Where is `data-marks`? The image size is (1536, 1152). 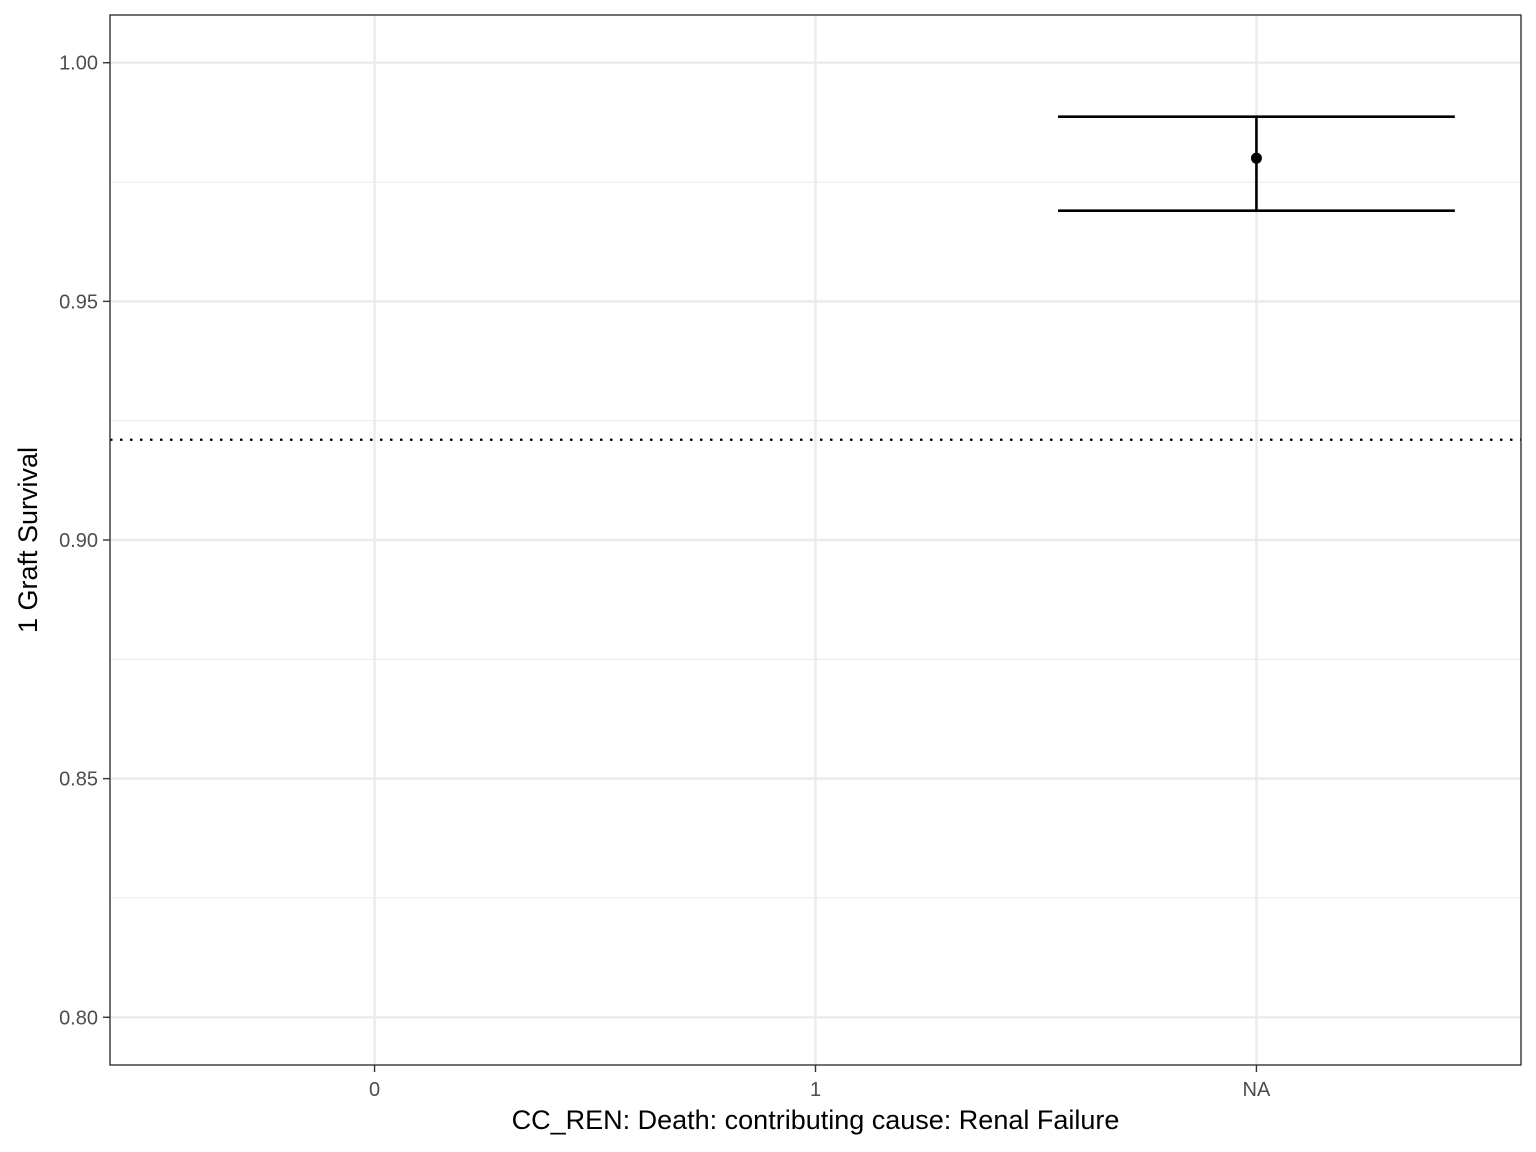
data-marks is located at coordinates (1256, 163).